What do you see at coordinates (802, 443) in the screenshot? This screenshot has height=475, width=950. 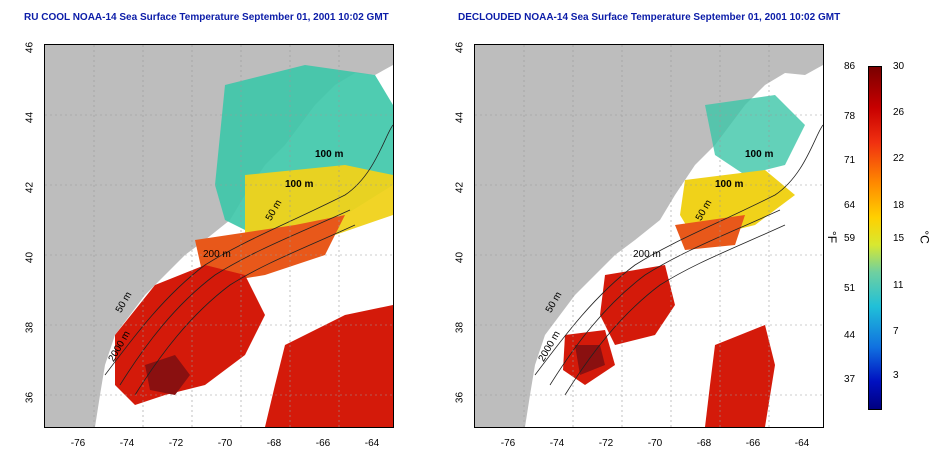 I see `right-lon-label-64: -64` at bounding box center [802, 443].